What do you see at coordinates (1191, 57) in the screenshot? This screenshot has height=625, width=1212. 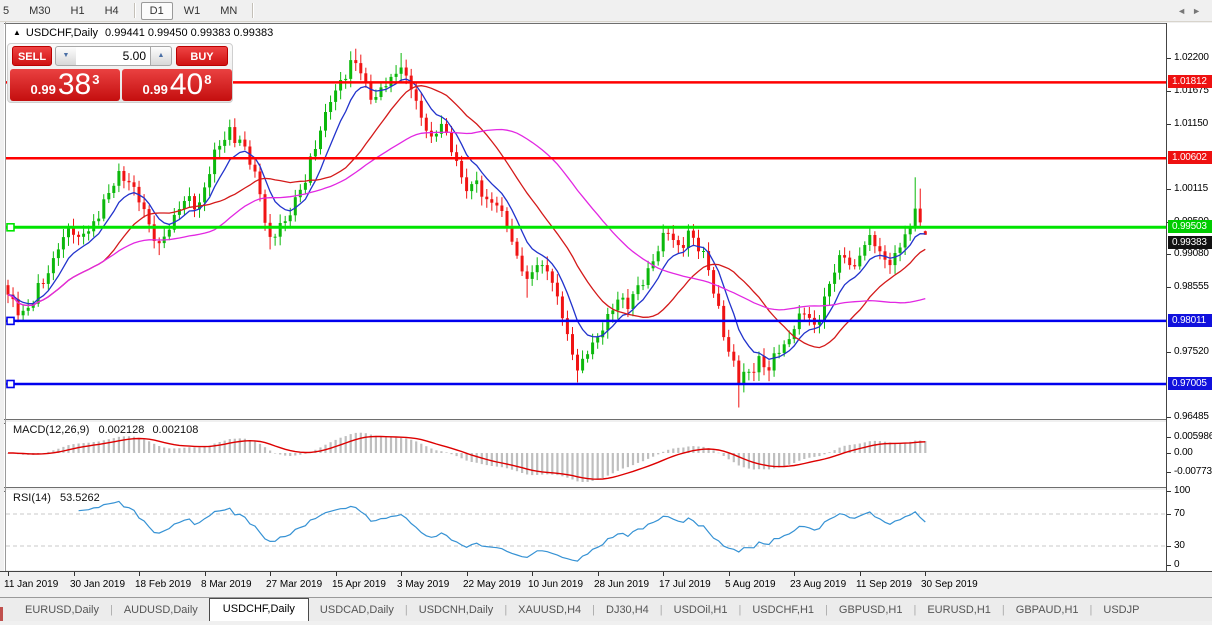 I see `price-axis-label: 1.02200` at bounding box center [1191, 57].